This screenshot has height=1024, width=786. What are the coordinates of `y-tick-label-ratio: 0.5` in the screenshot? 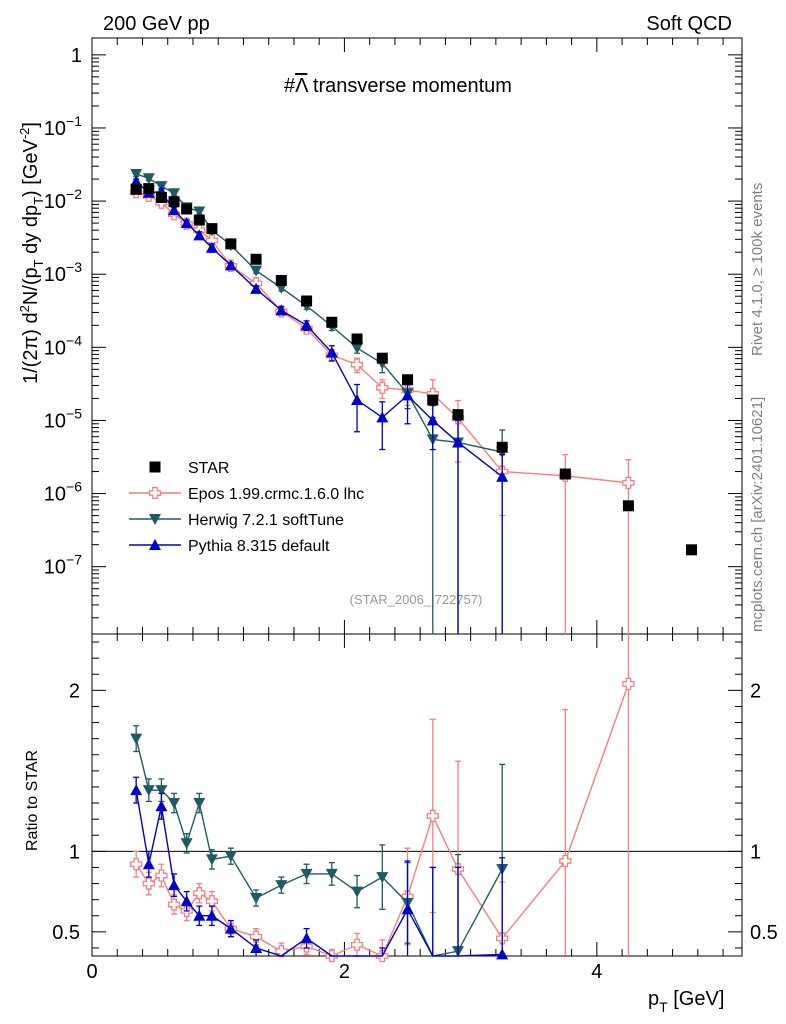 It's located at (66, 933).